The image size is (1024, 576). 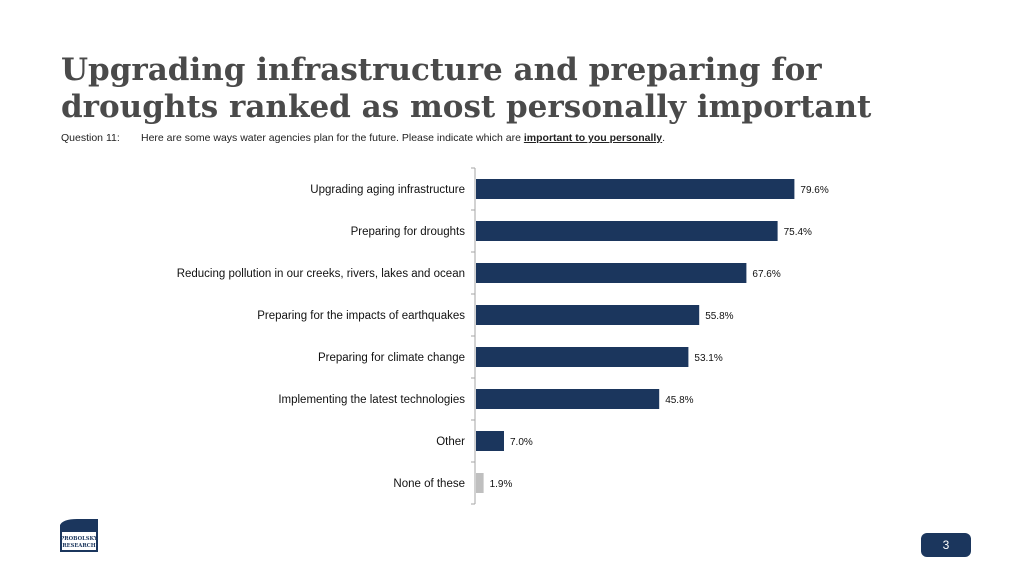 I want to click on probolsky-logo: PROBOLSKY RESEARCH, so click(x=79, y=535).